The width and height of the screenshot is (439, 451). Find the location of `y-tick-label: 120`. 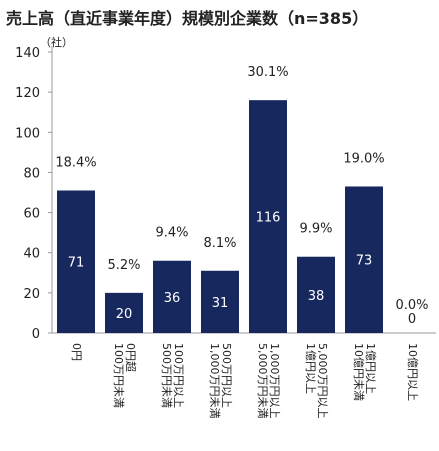

y-tick-label: 120 is located at coordinates (27, 93).